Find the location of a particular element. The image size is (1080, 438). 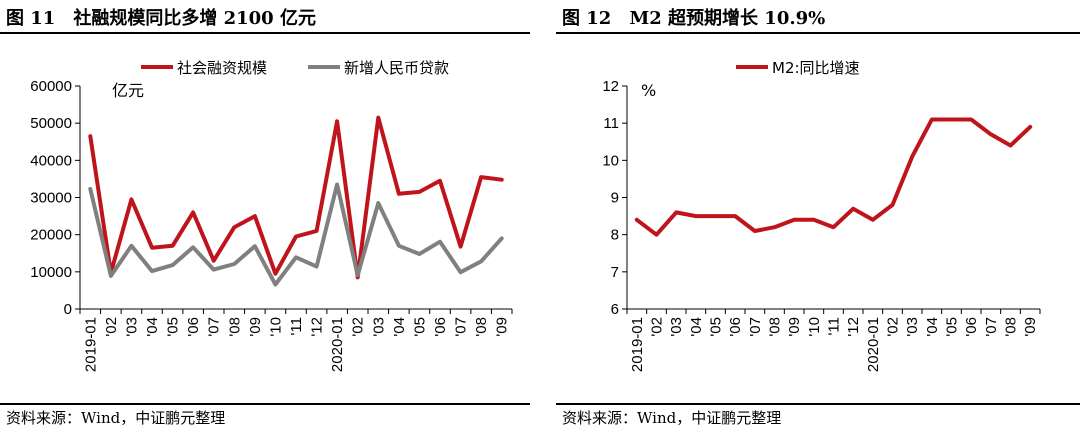

y-tick-label: 50000 is located at coordinates (51, 123).